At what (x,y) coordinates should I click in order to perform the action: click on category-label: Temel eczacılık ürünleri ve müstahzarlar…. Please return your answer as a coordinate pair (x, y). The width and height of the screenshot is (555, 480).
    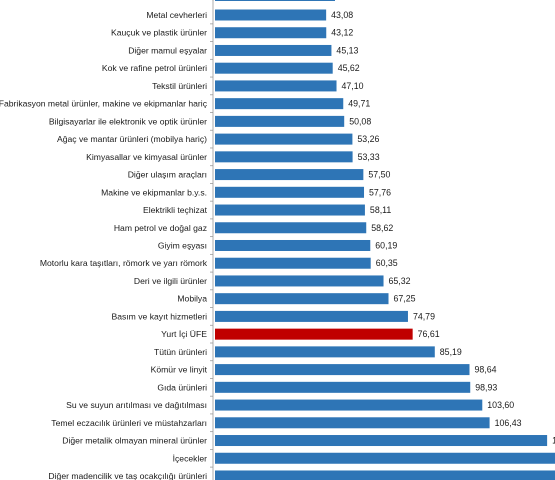
    Looking at the image, I should click on (129, 423).